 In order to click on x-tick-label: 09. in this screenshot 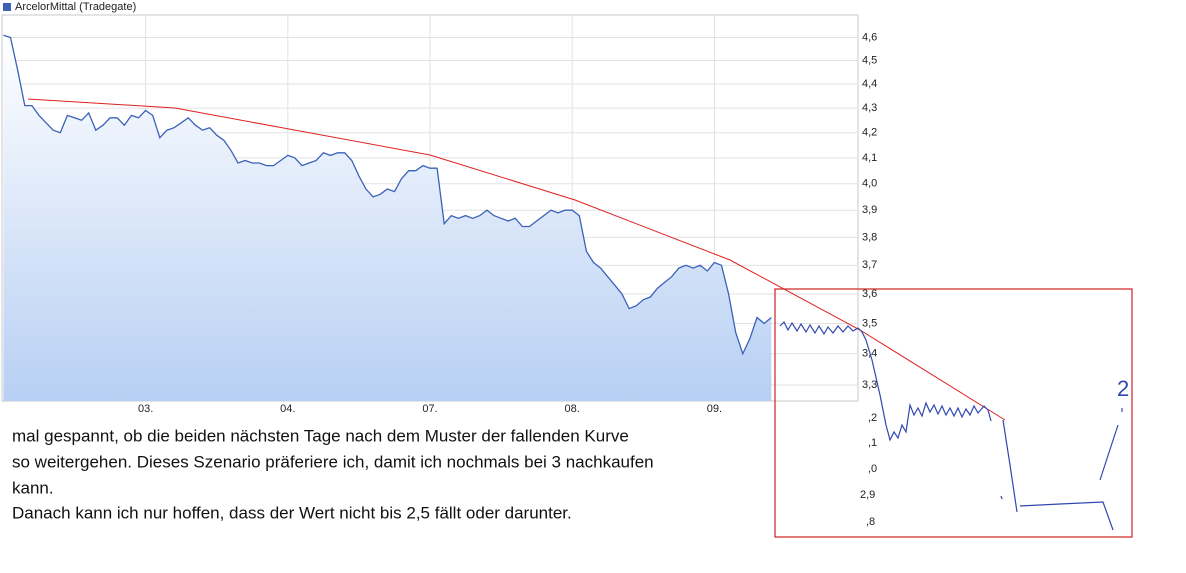, I will do `click(714, 409)`.